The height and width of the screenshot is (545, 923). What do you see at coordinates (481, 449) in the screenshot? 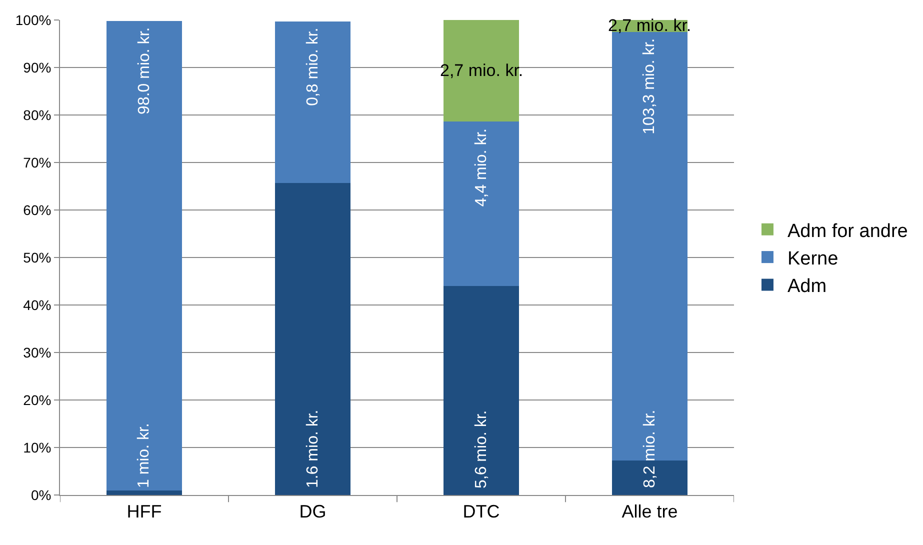
I see `annotation: 5,6 mio. kr.` at bounding box center [481, 449].